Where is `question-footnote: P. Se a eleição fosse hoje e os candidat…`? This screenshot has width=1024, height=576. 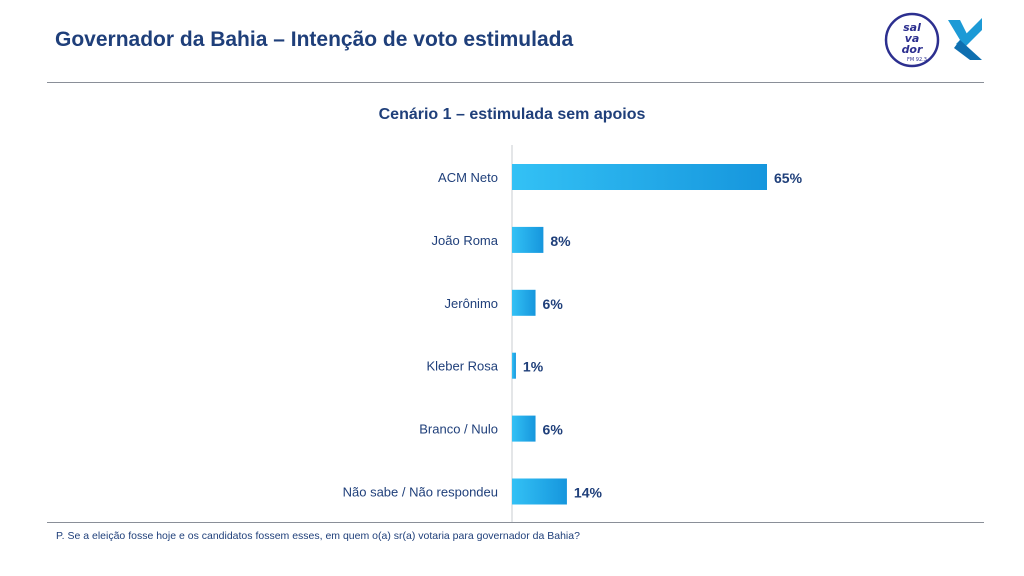 question-footnote: P. Se a eleição fosse hoje e os candidat… is located at coordinates (318, 536).